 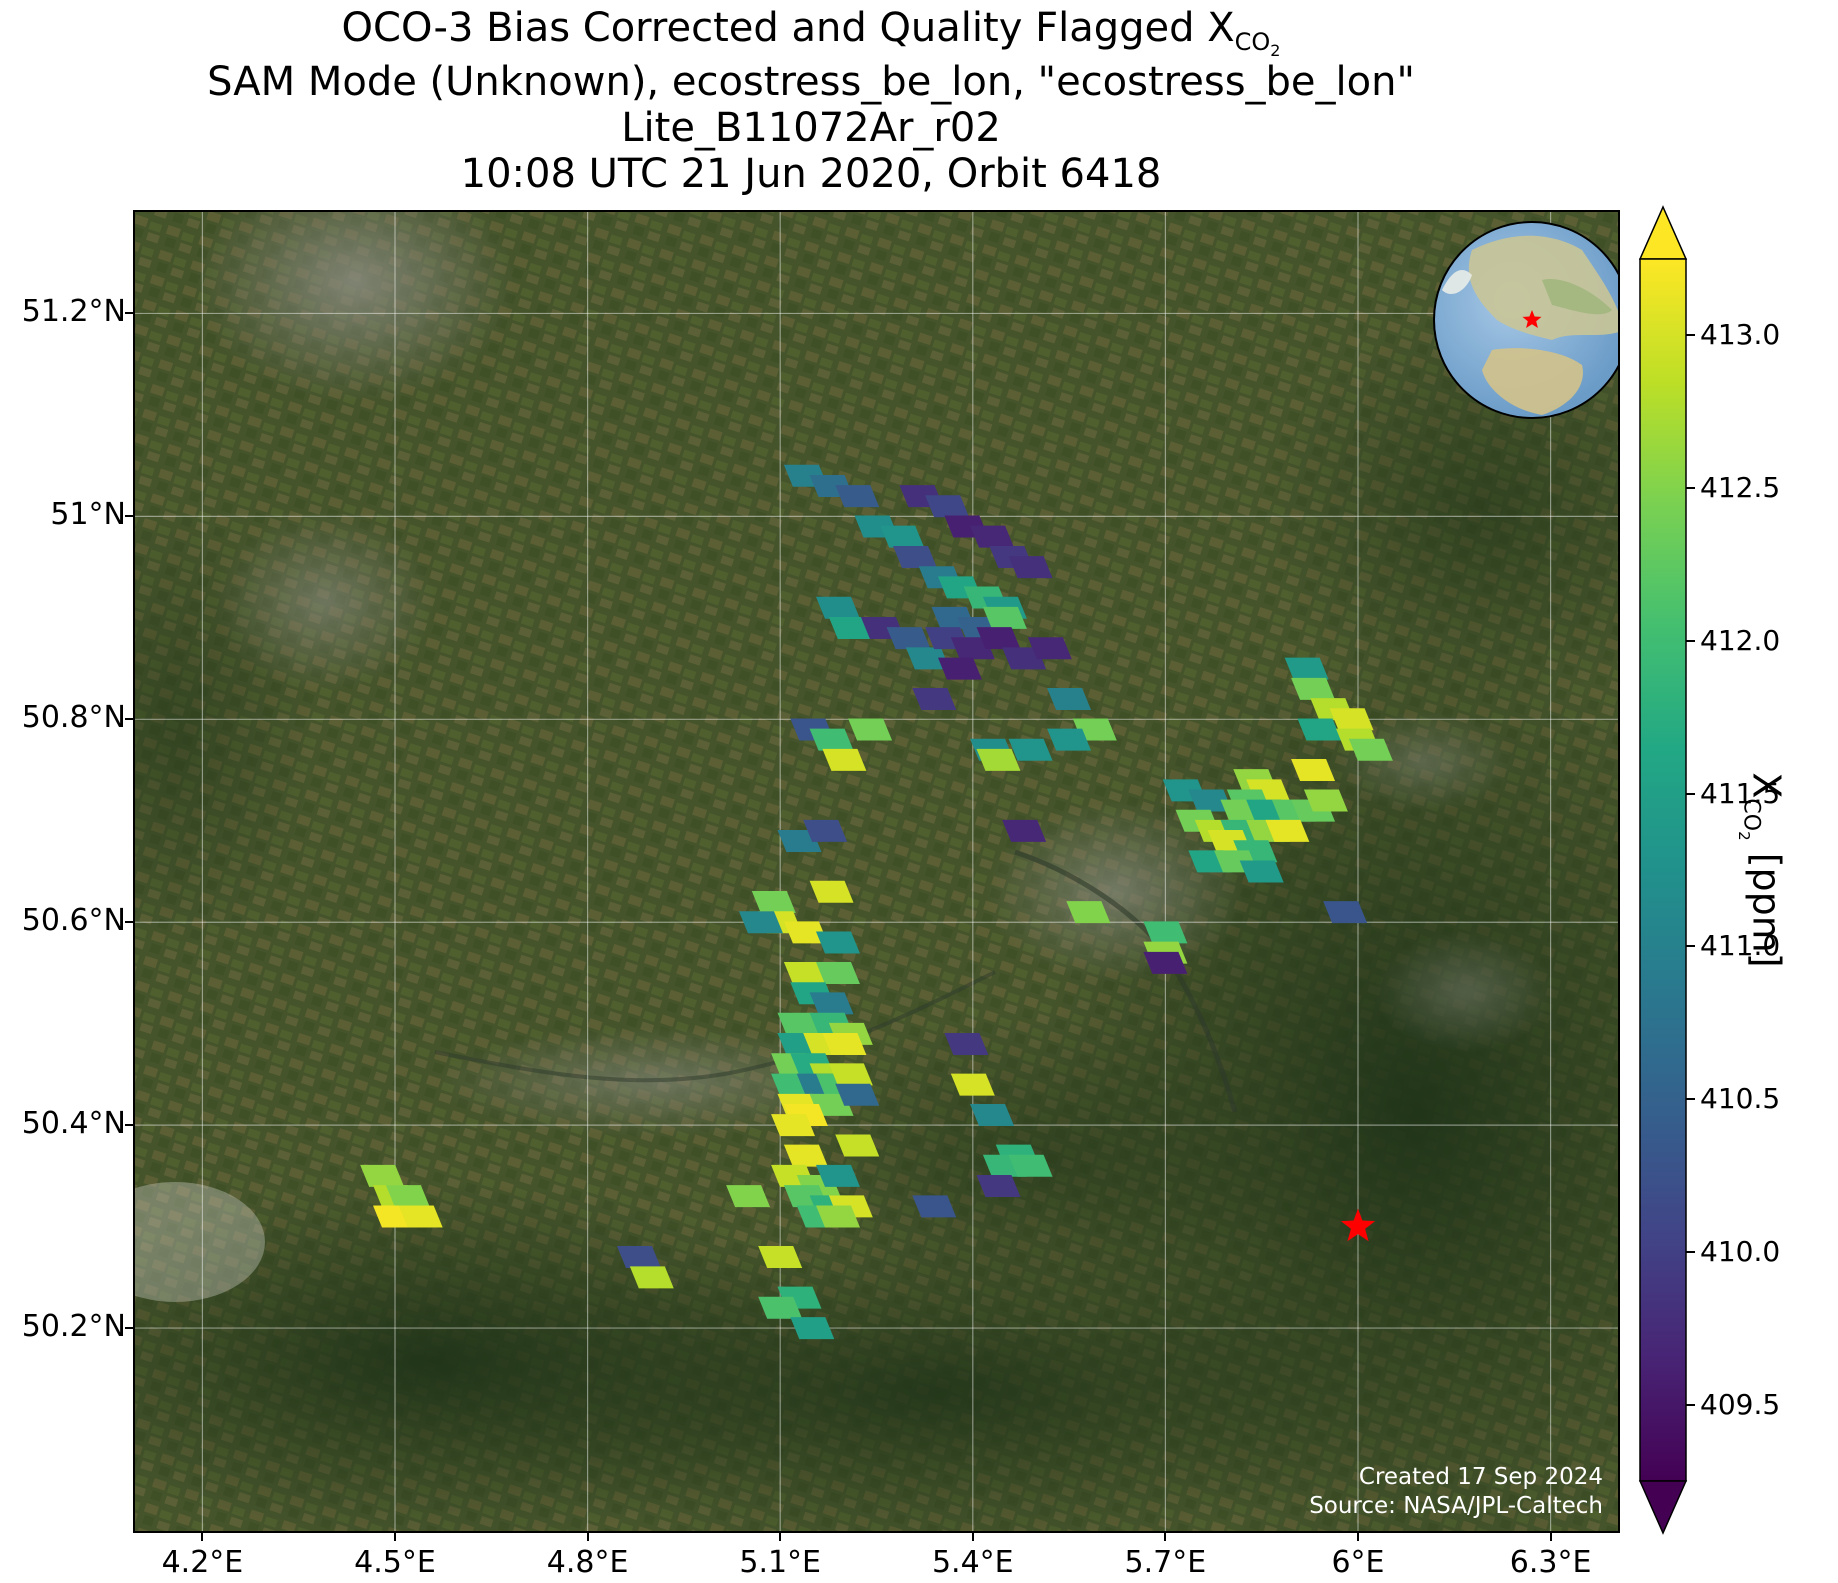 I want to click on colorbar-tick-label: 412.5, so click(x=1740, y=488).